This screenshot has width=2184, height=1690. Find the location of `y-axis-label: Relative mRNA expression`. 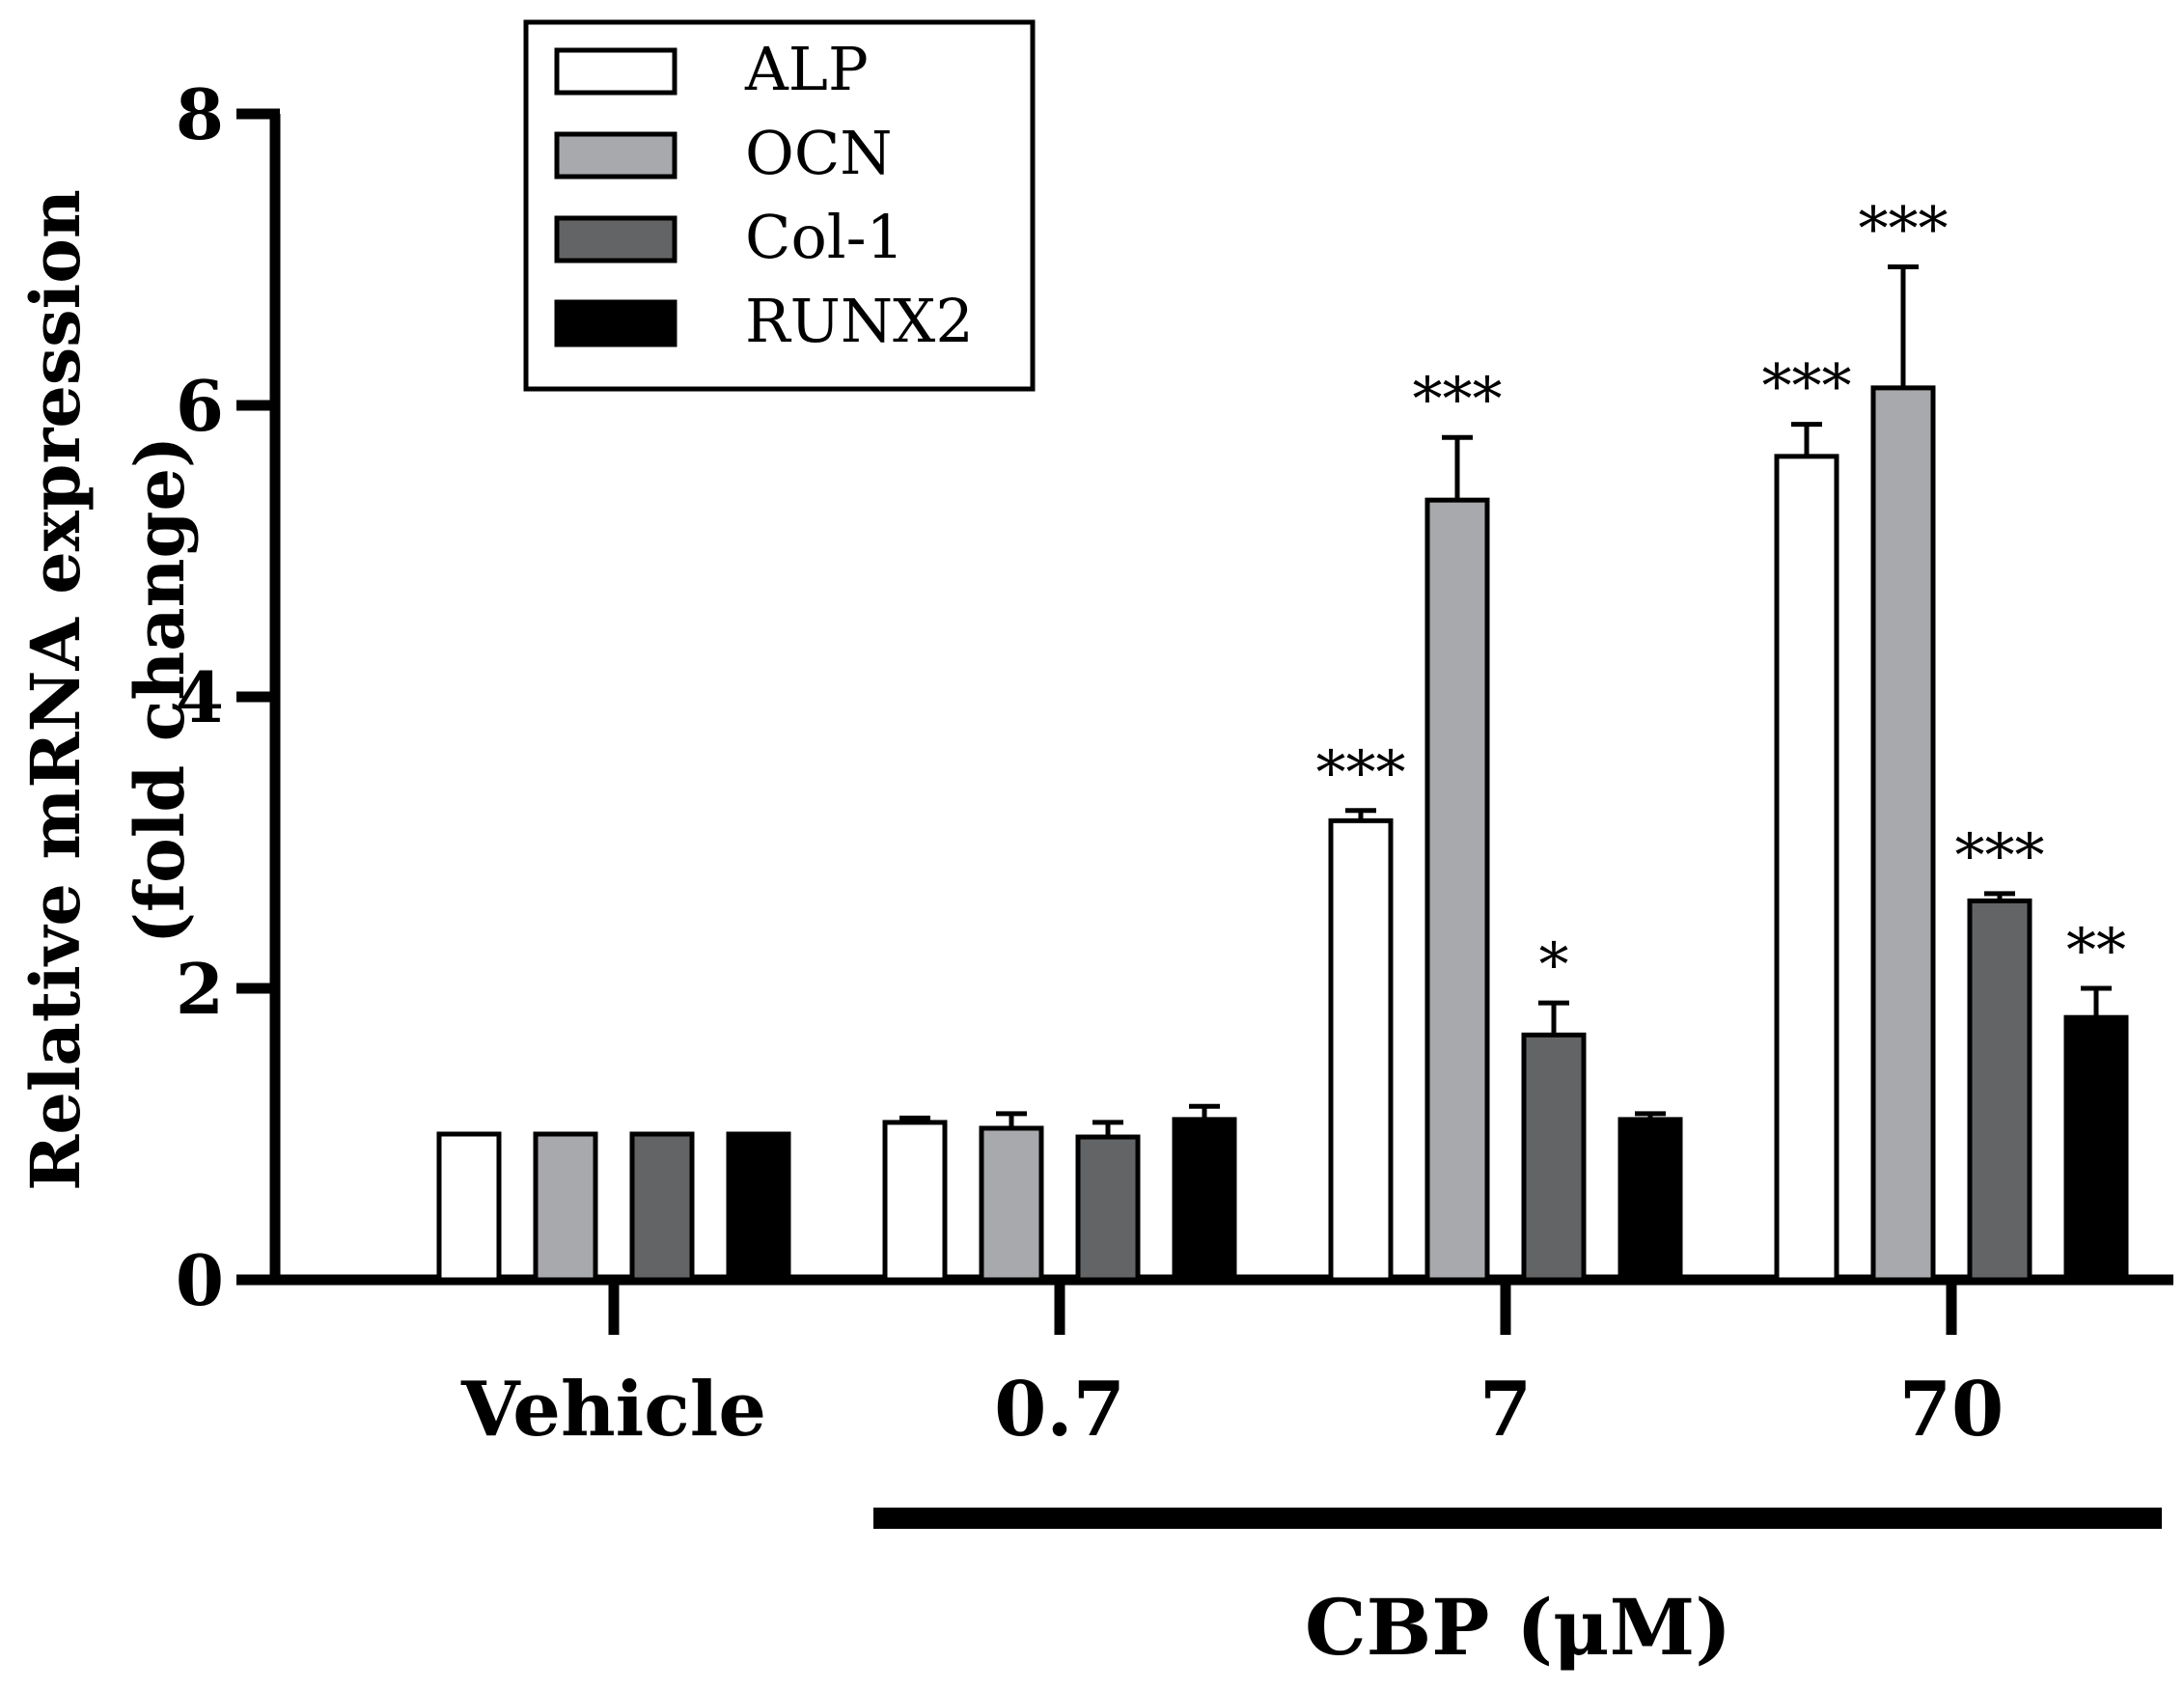

y-axis-label: Relative mRNA expression is located at coordinates (55, 690).